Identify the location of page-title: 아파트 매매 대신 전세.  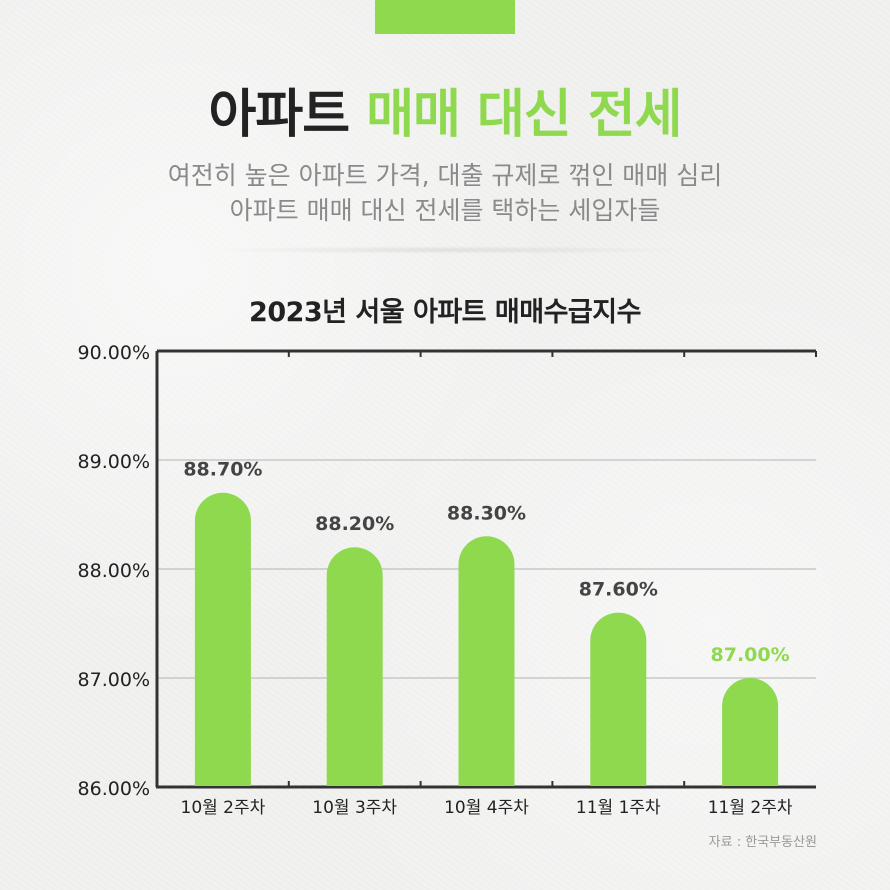
(445, 109).